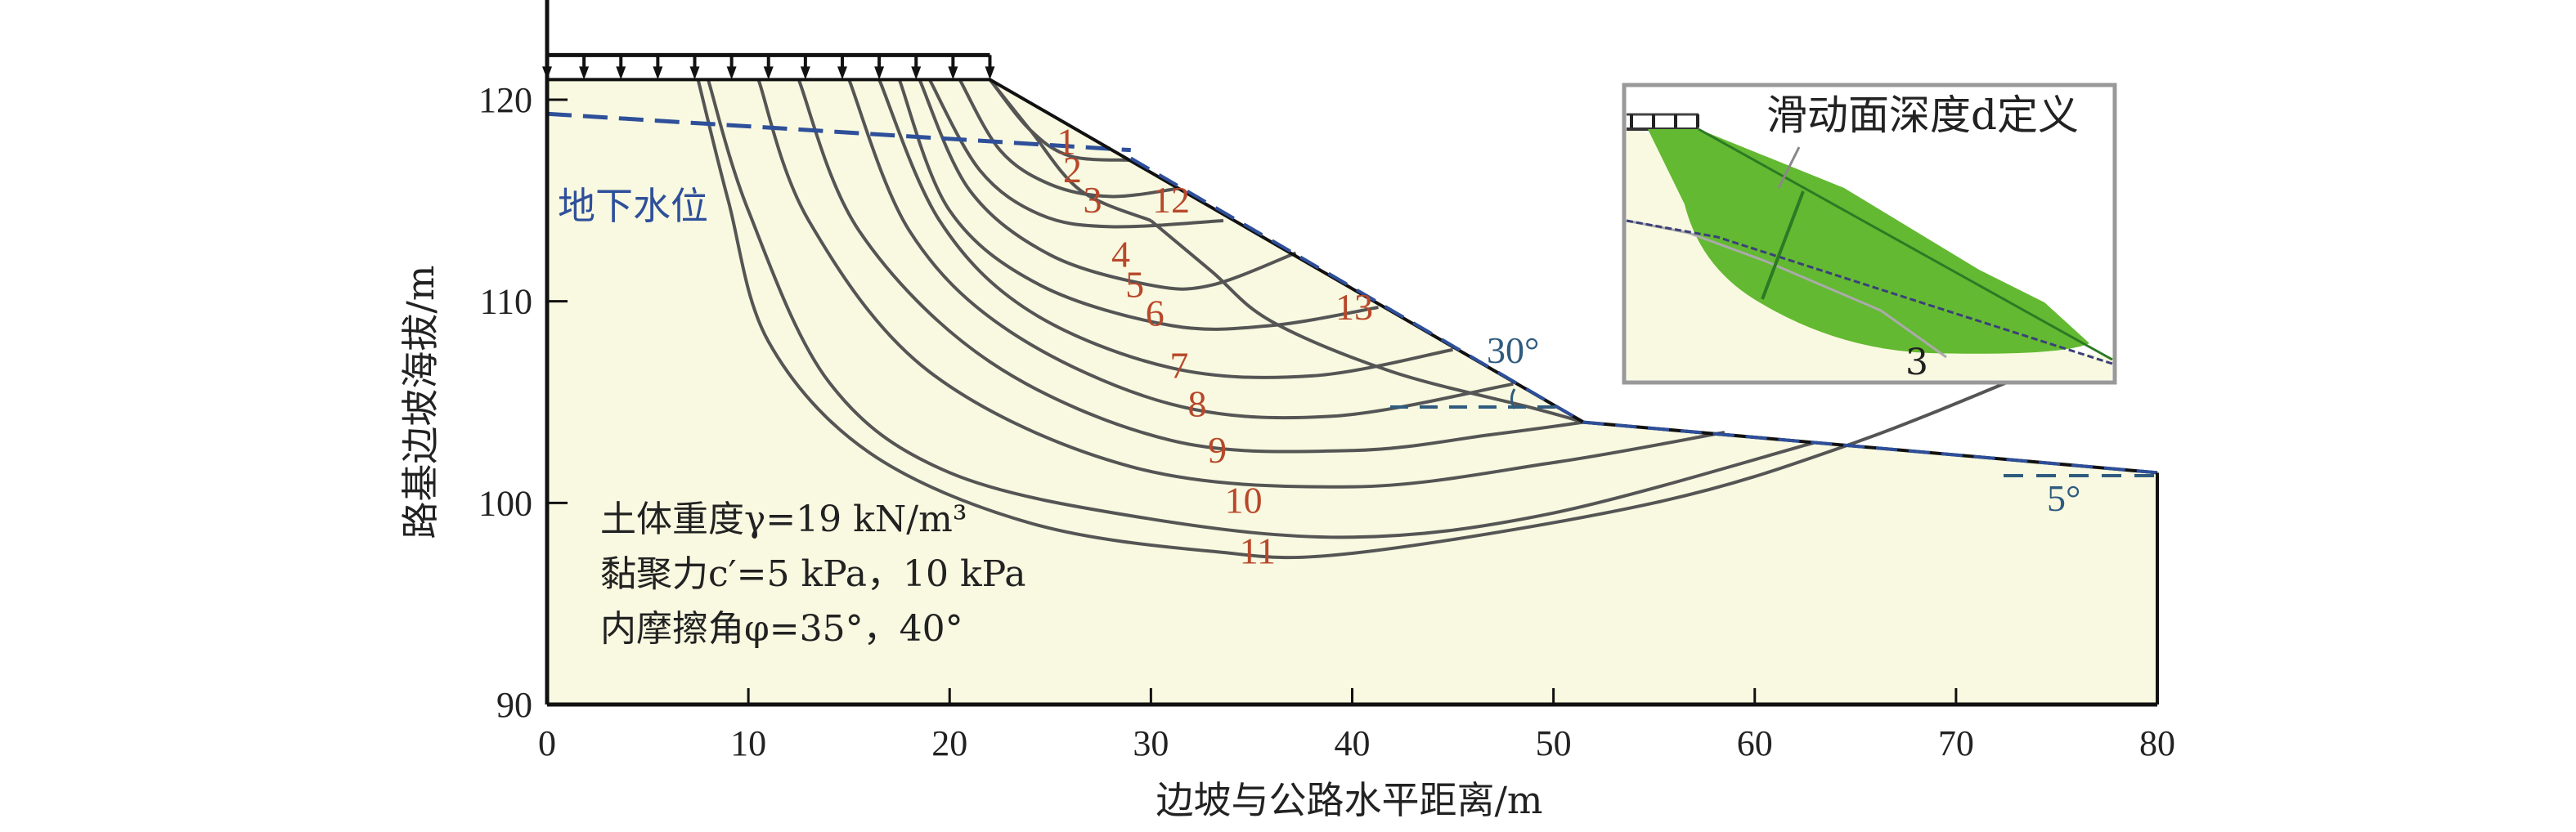 The height and width of the screenshot is (832, 2576). I want to click on y-tick-label: 110, so click(506, 302).